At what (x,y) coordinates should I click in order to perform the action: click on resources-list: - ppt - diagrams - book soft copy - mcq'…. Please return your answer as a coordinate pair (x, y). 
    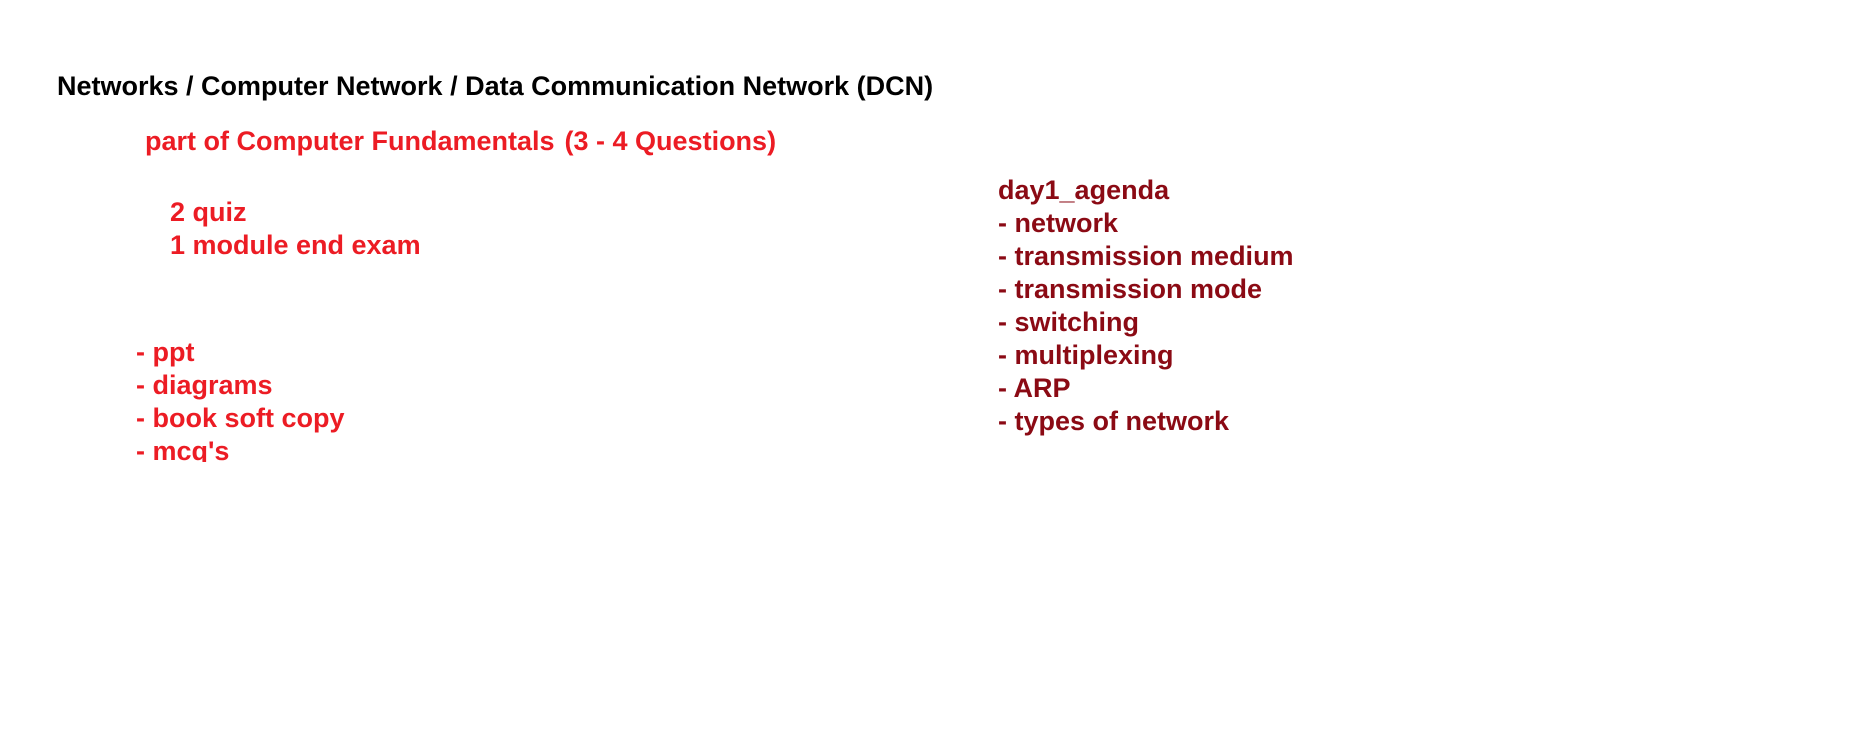
    Looking at the image, I should click on (240, 399).